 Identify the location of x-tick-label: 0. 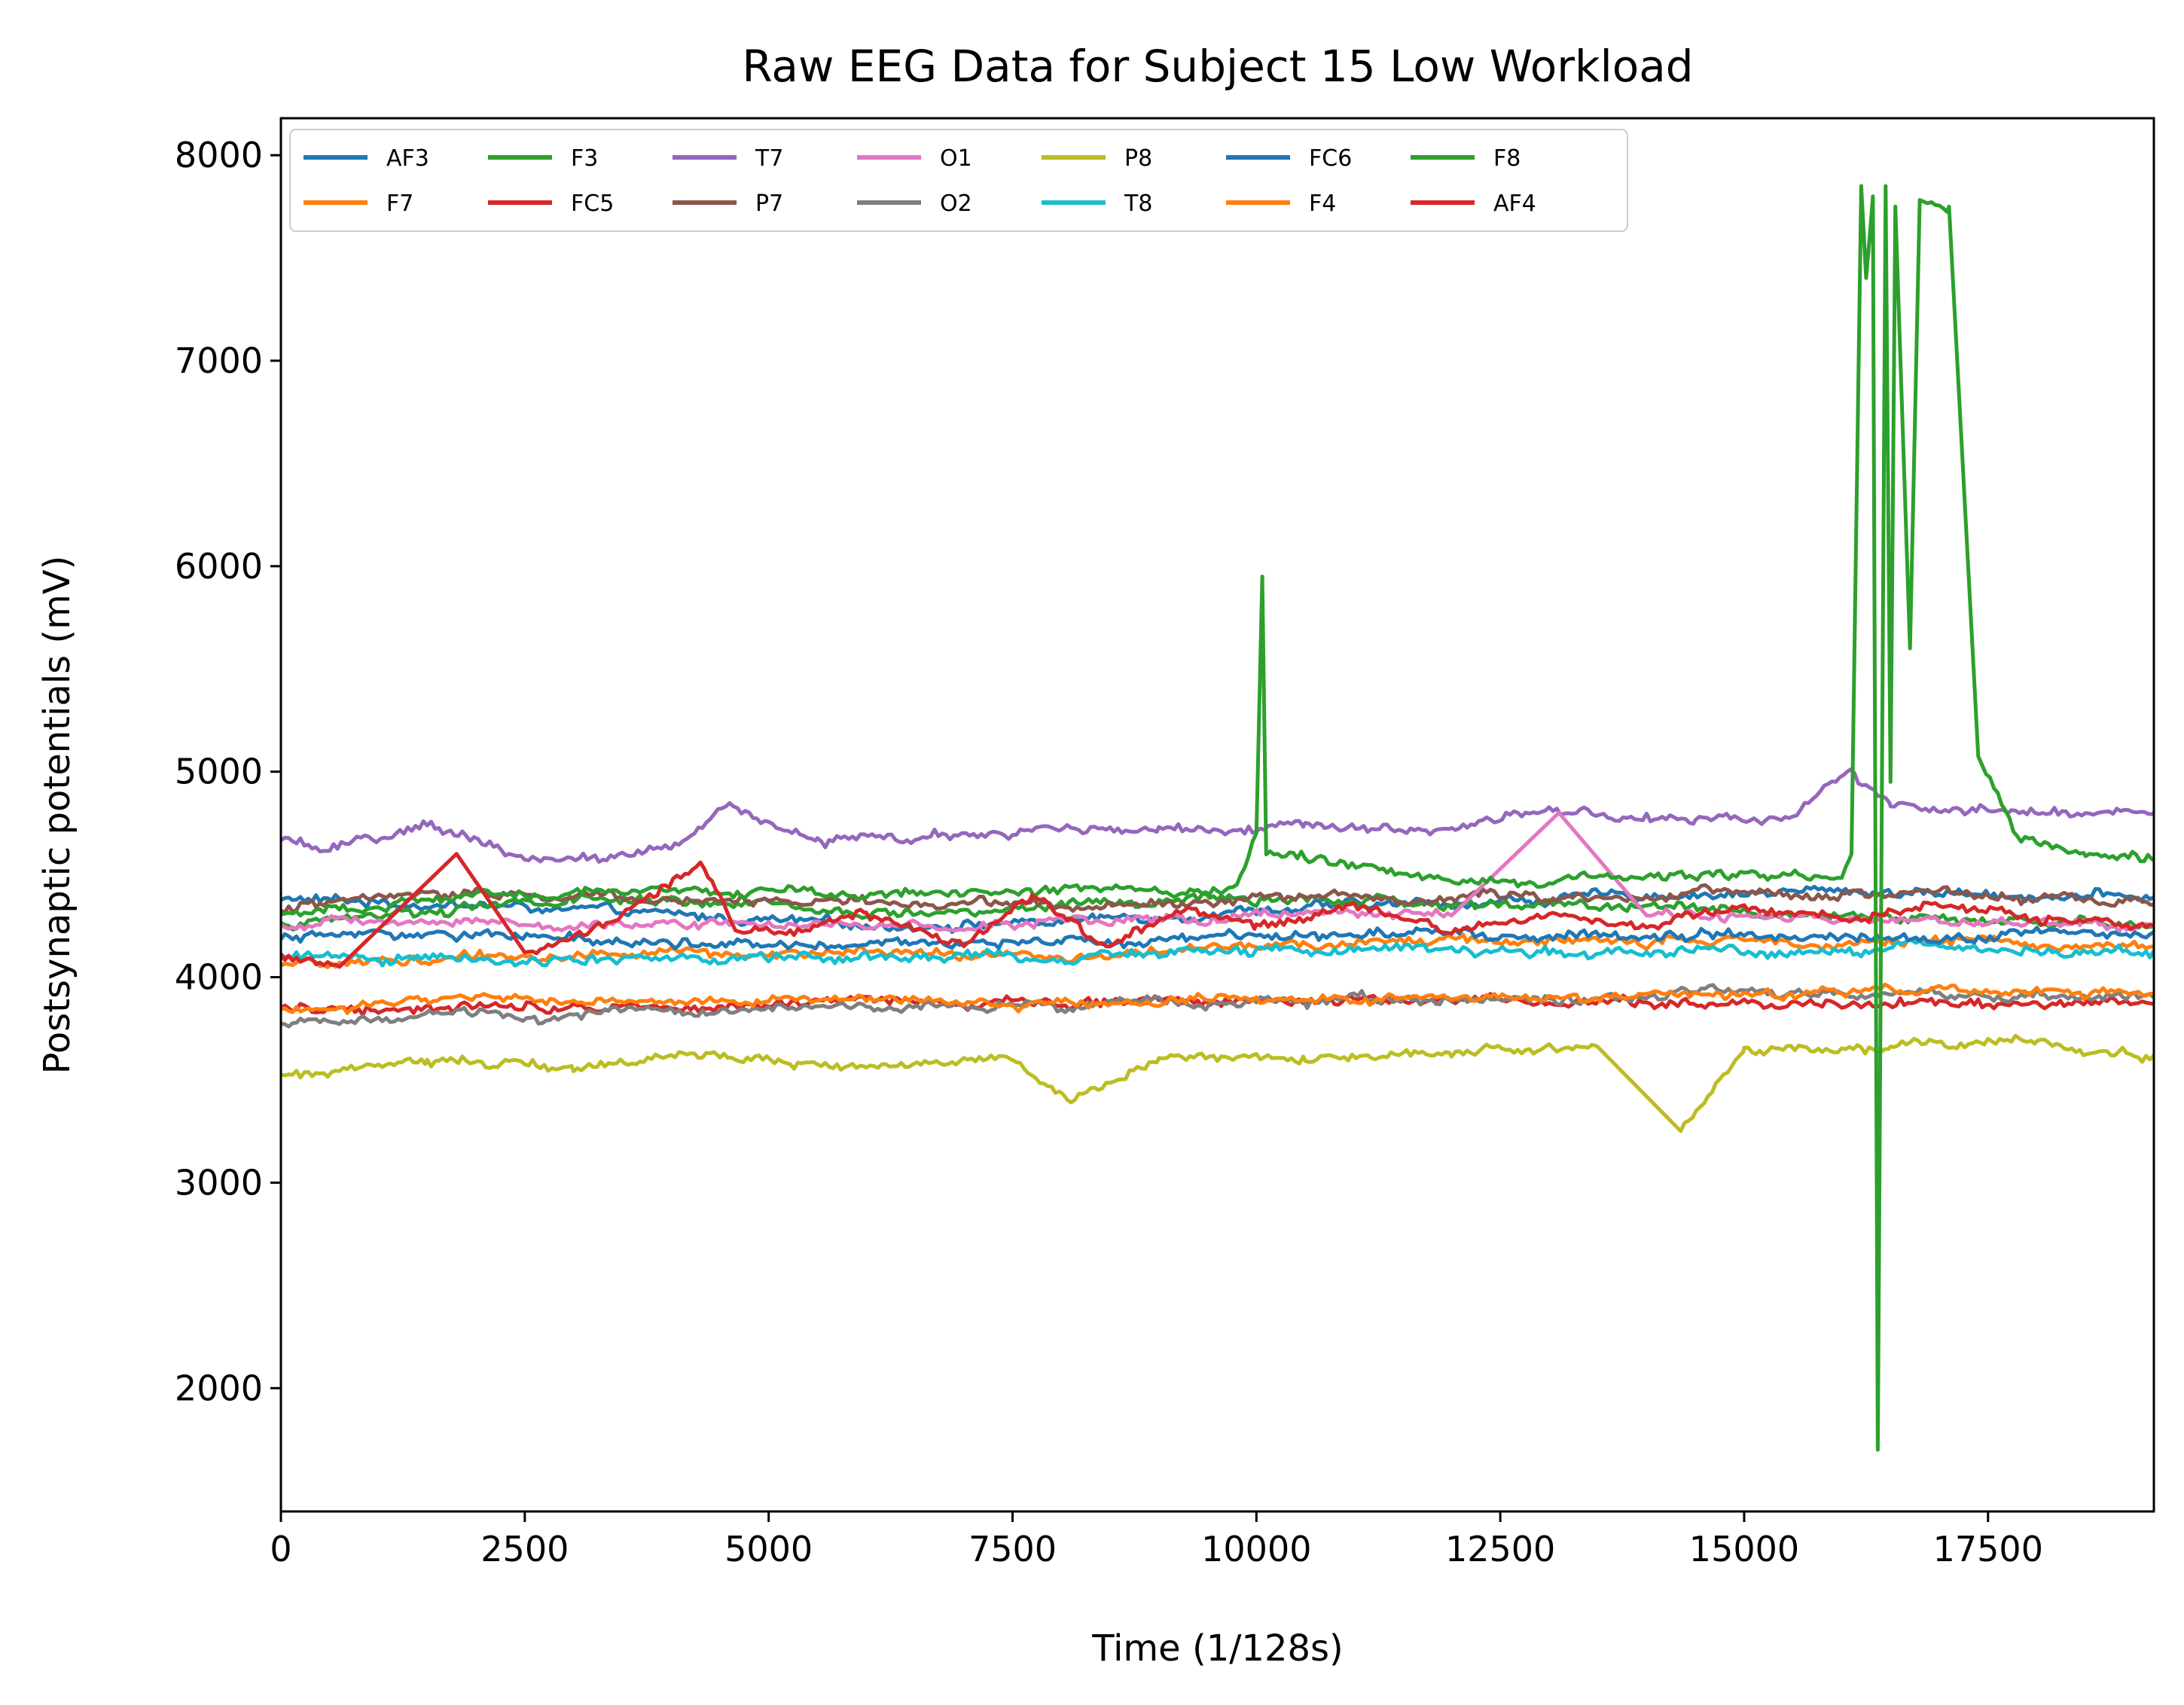
(280, 1549).